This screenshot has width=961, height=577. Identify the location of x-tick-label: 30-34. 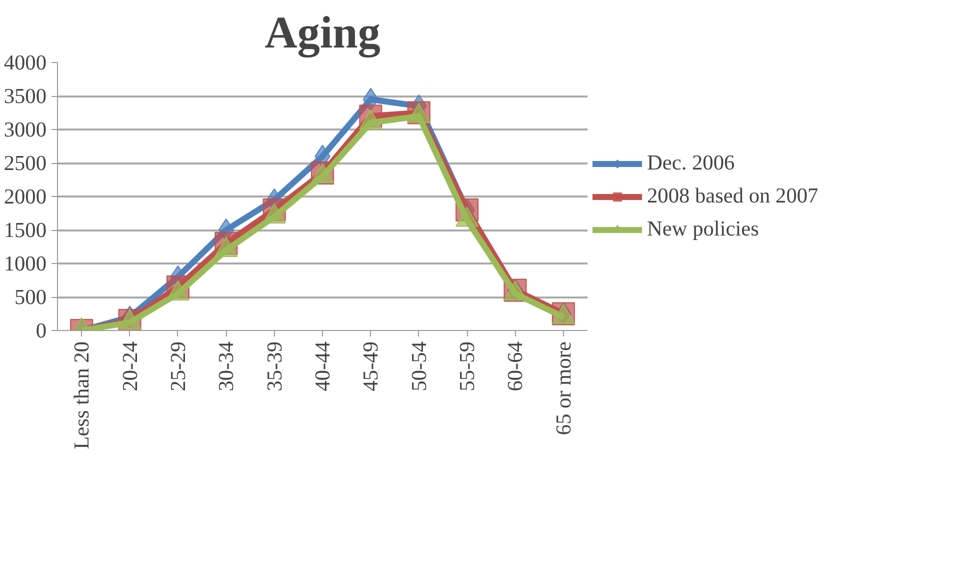
(226, 366).